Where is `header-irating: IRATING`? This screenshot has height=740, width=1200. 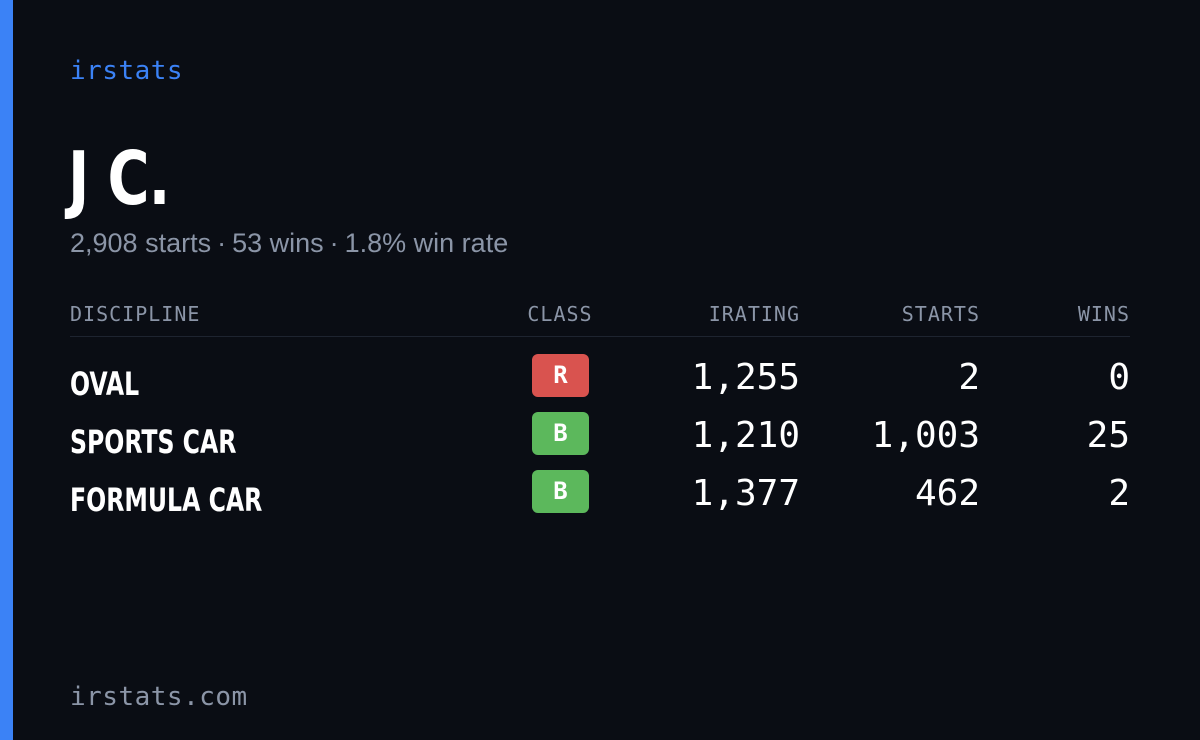 header-irating: IRATING is located at coordinates (754, 314).